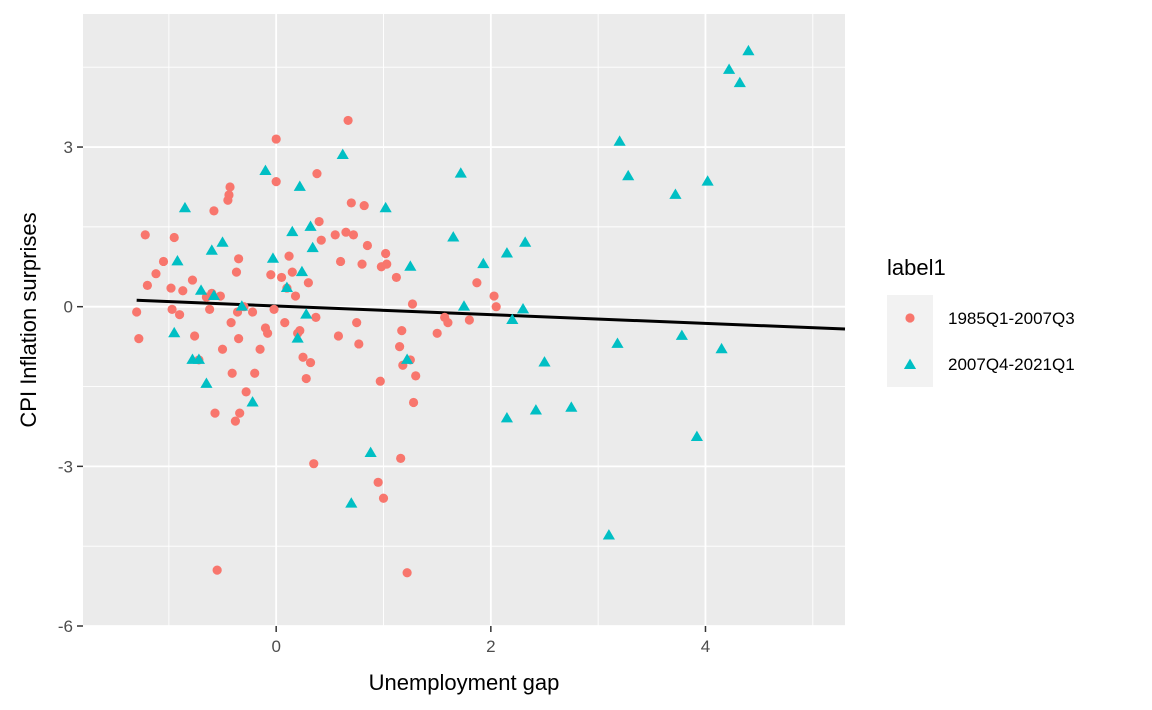 The image size is (1152, 710). I want to click on x-tick-label: 0, so click(275, 646).